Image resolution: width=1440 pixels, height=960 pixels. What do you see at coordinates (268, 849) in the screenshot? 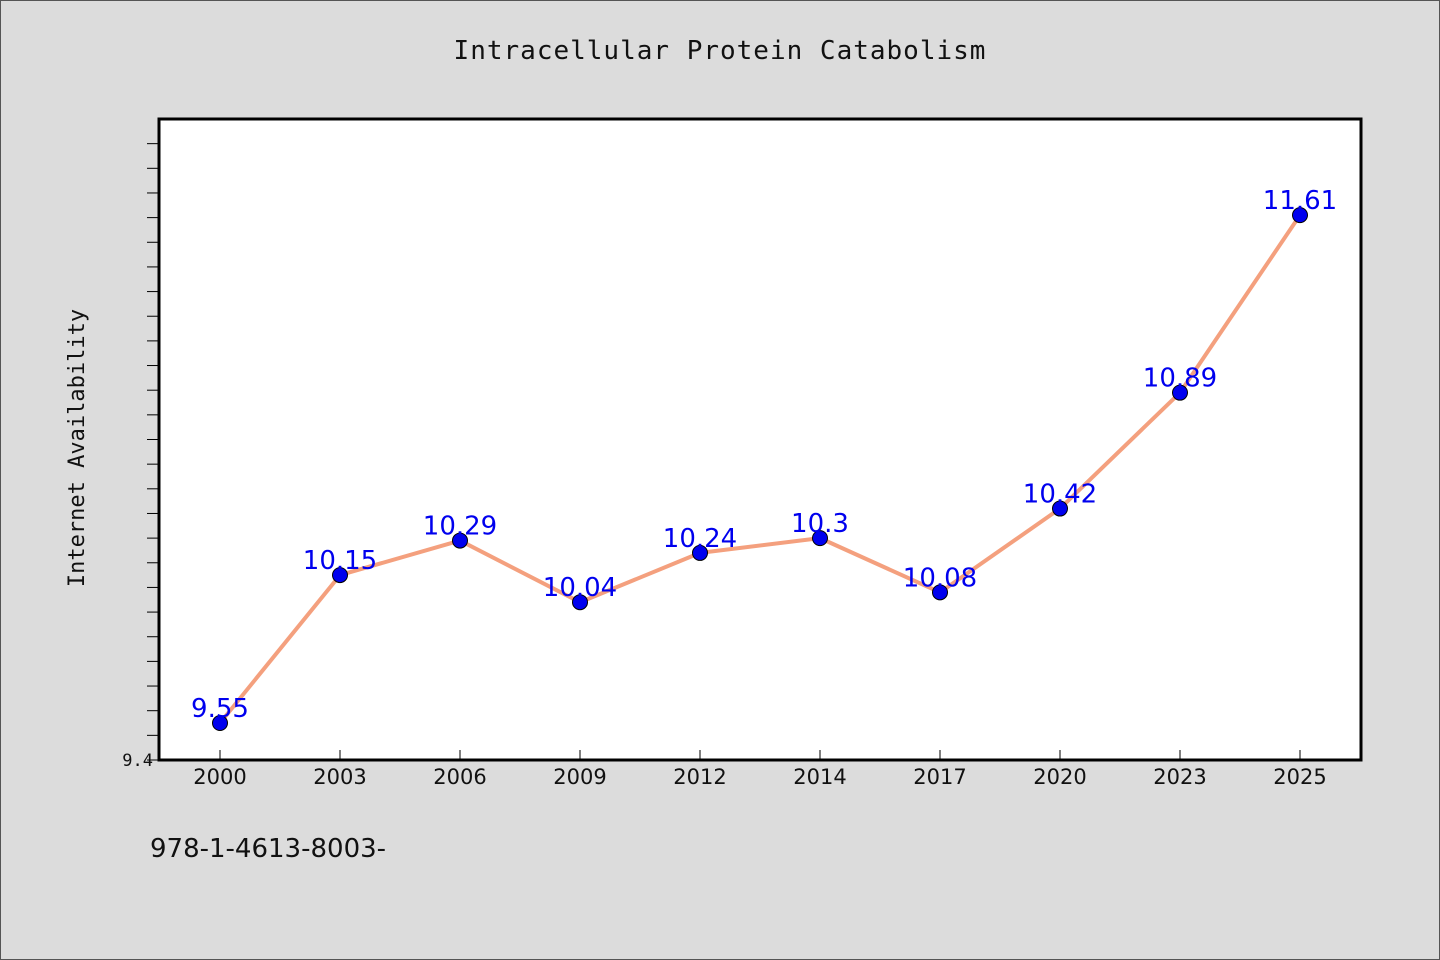
I see `footer-code: 978-1-4613-8003-` at bounding box center [268, 849].